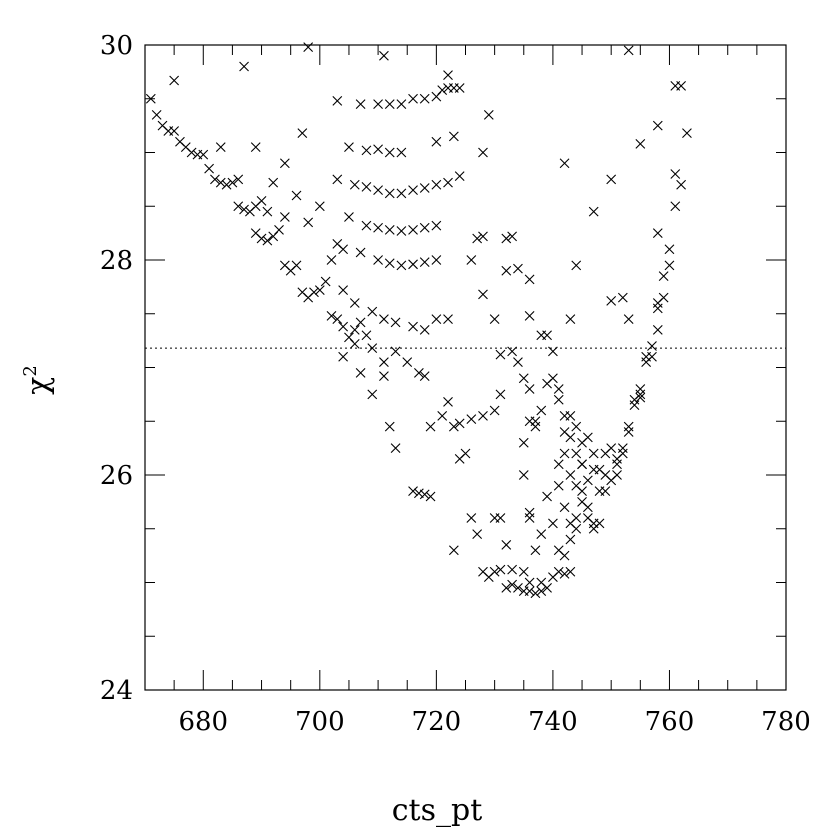 The height and width of the screenshot is (830, 830). I want to click on x-tick-label: 700, so click(320, 722).